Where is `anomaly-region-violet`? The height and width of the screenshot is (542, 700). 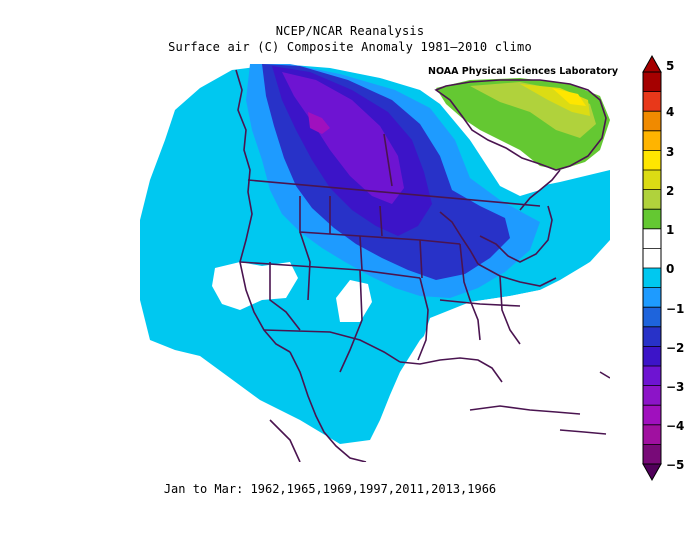
anomaly-region-violet is located at coordinates (343, 138).